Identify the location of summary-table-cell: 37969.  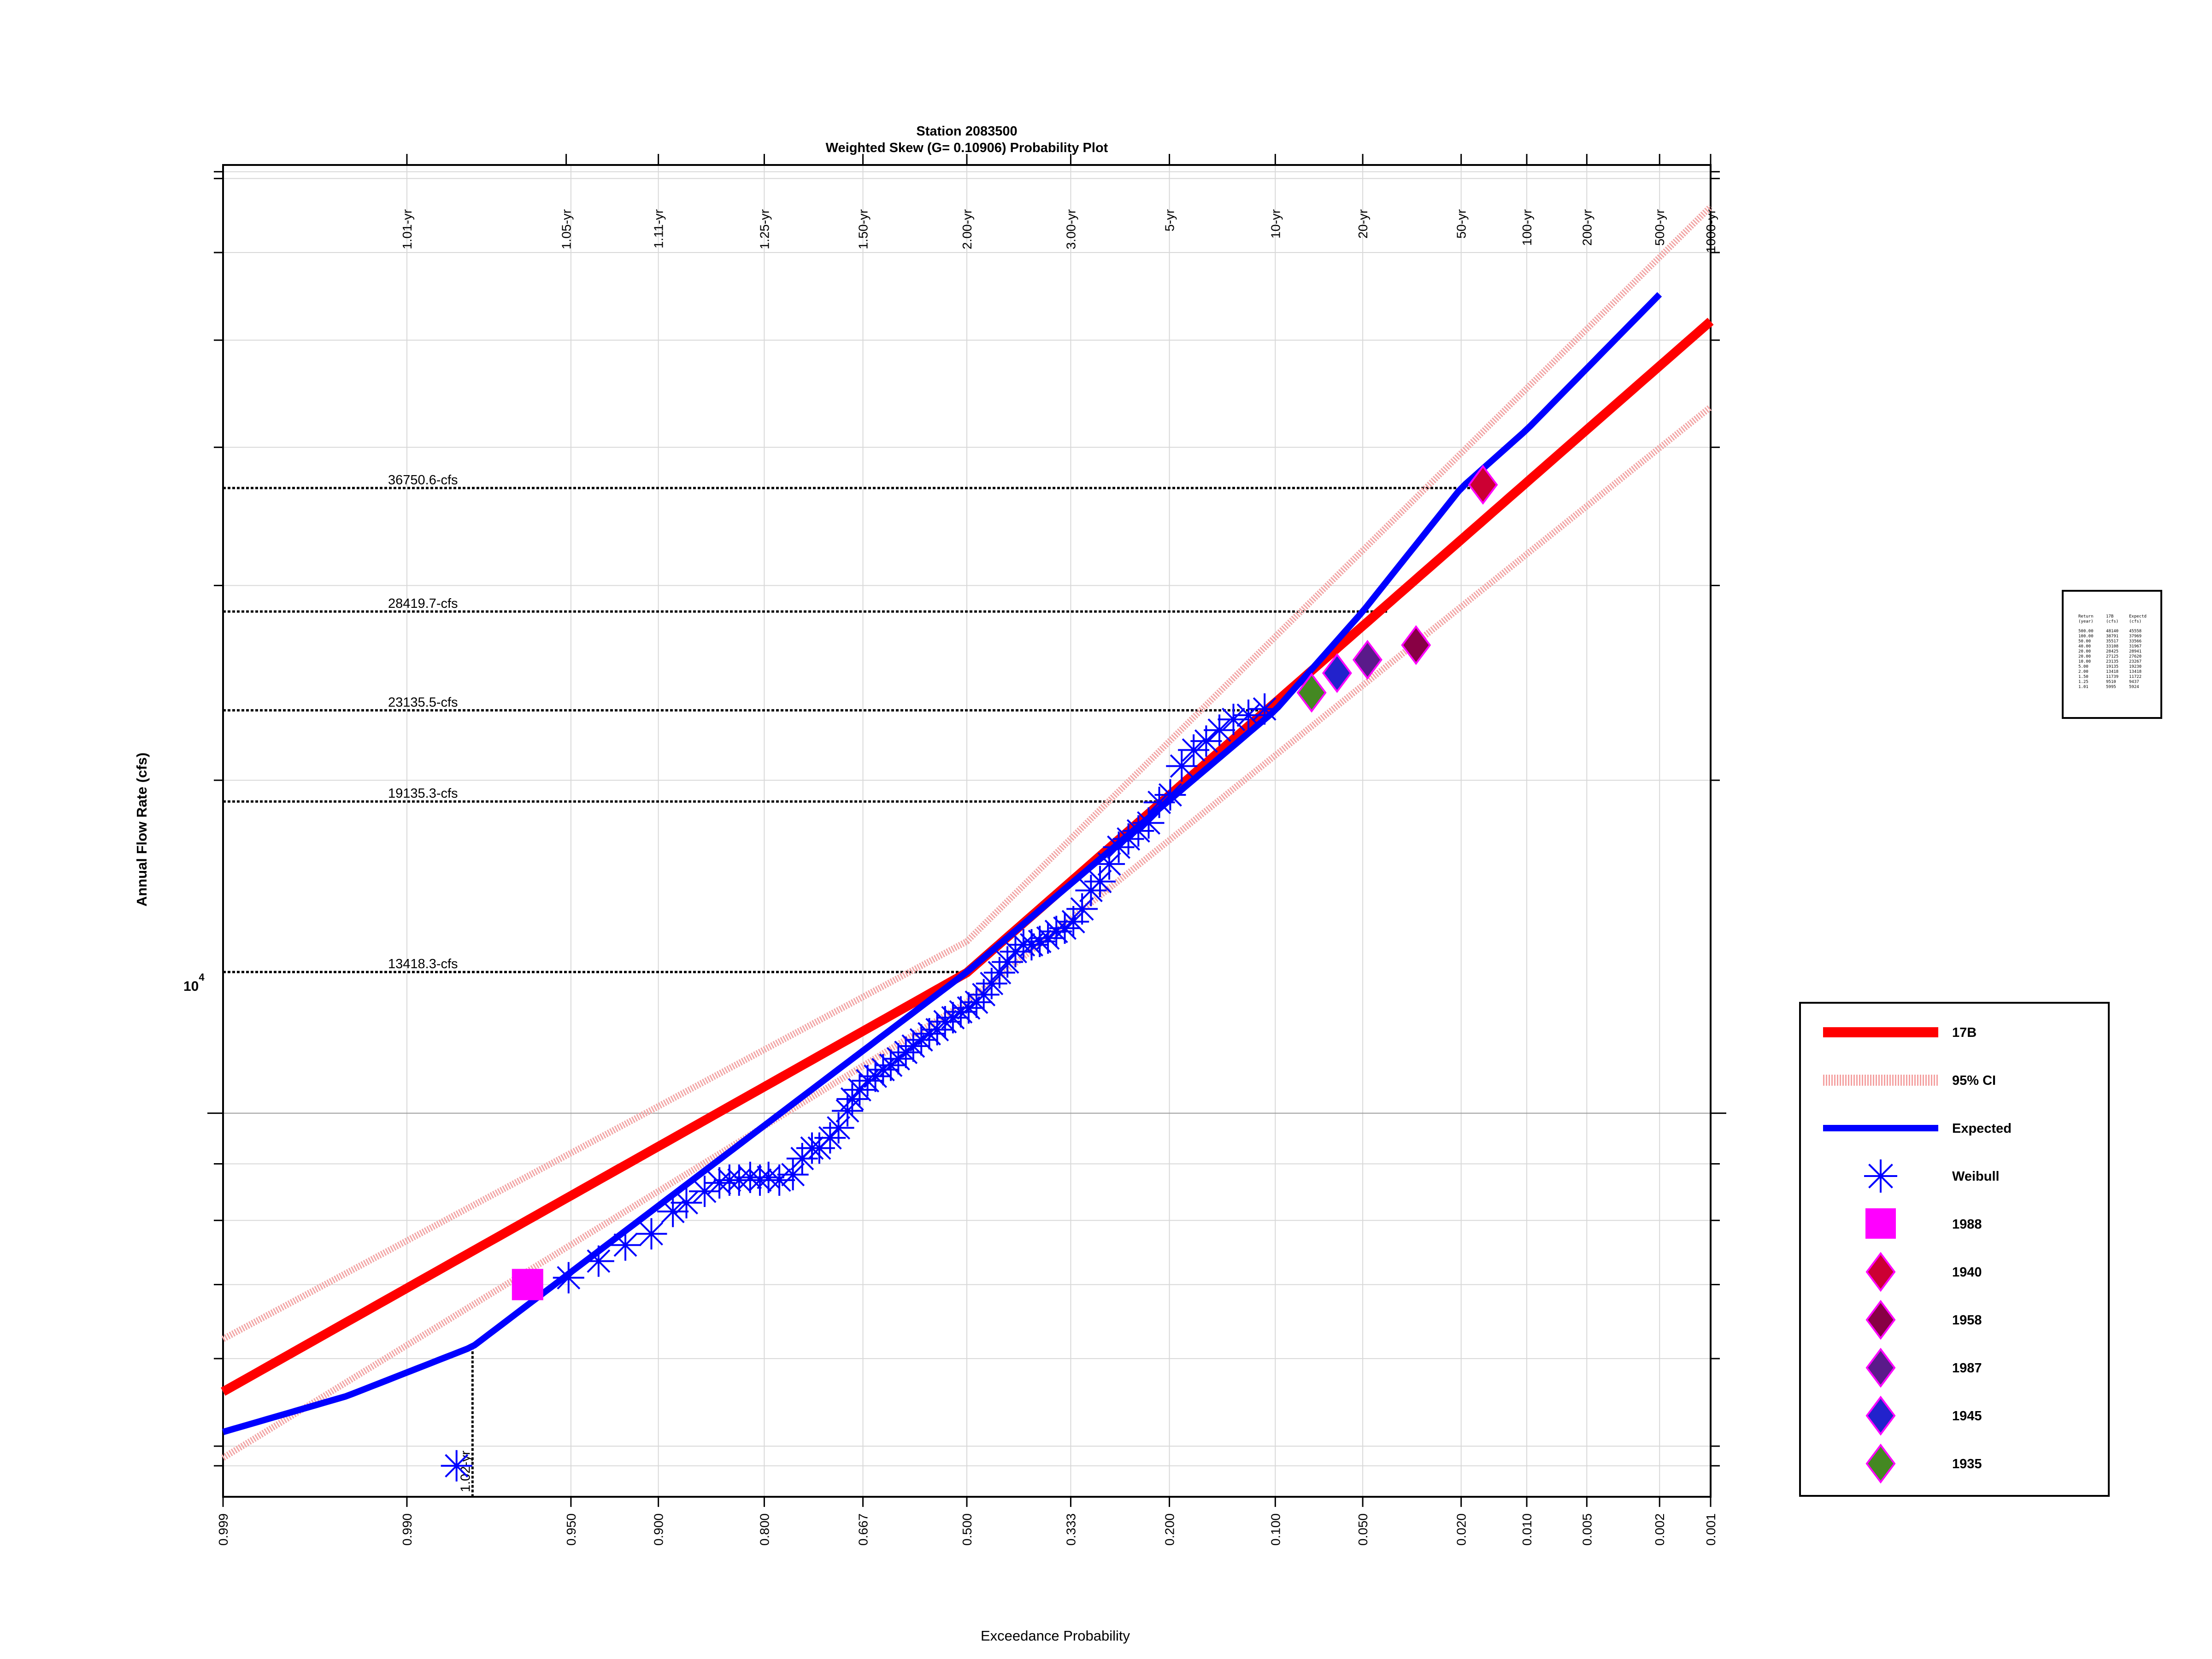
(2135, 636).